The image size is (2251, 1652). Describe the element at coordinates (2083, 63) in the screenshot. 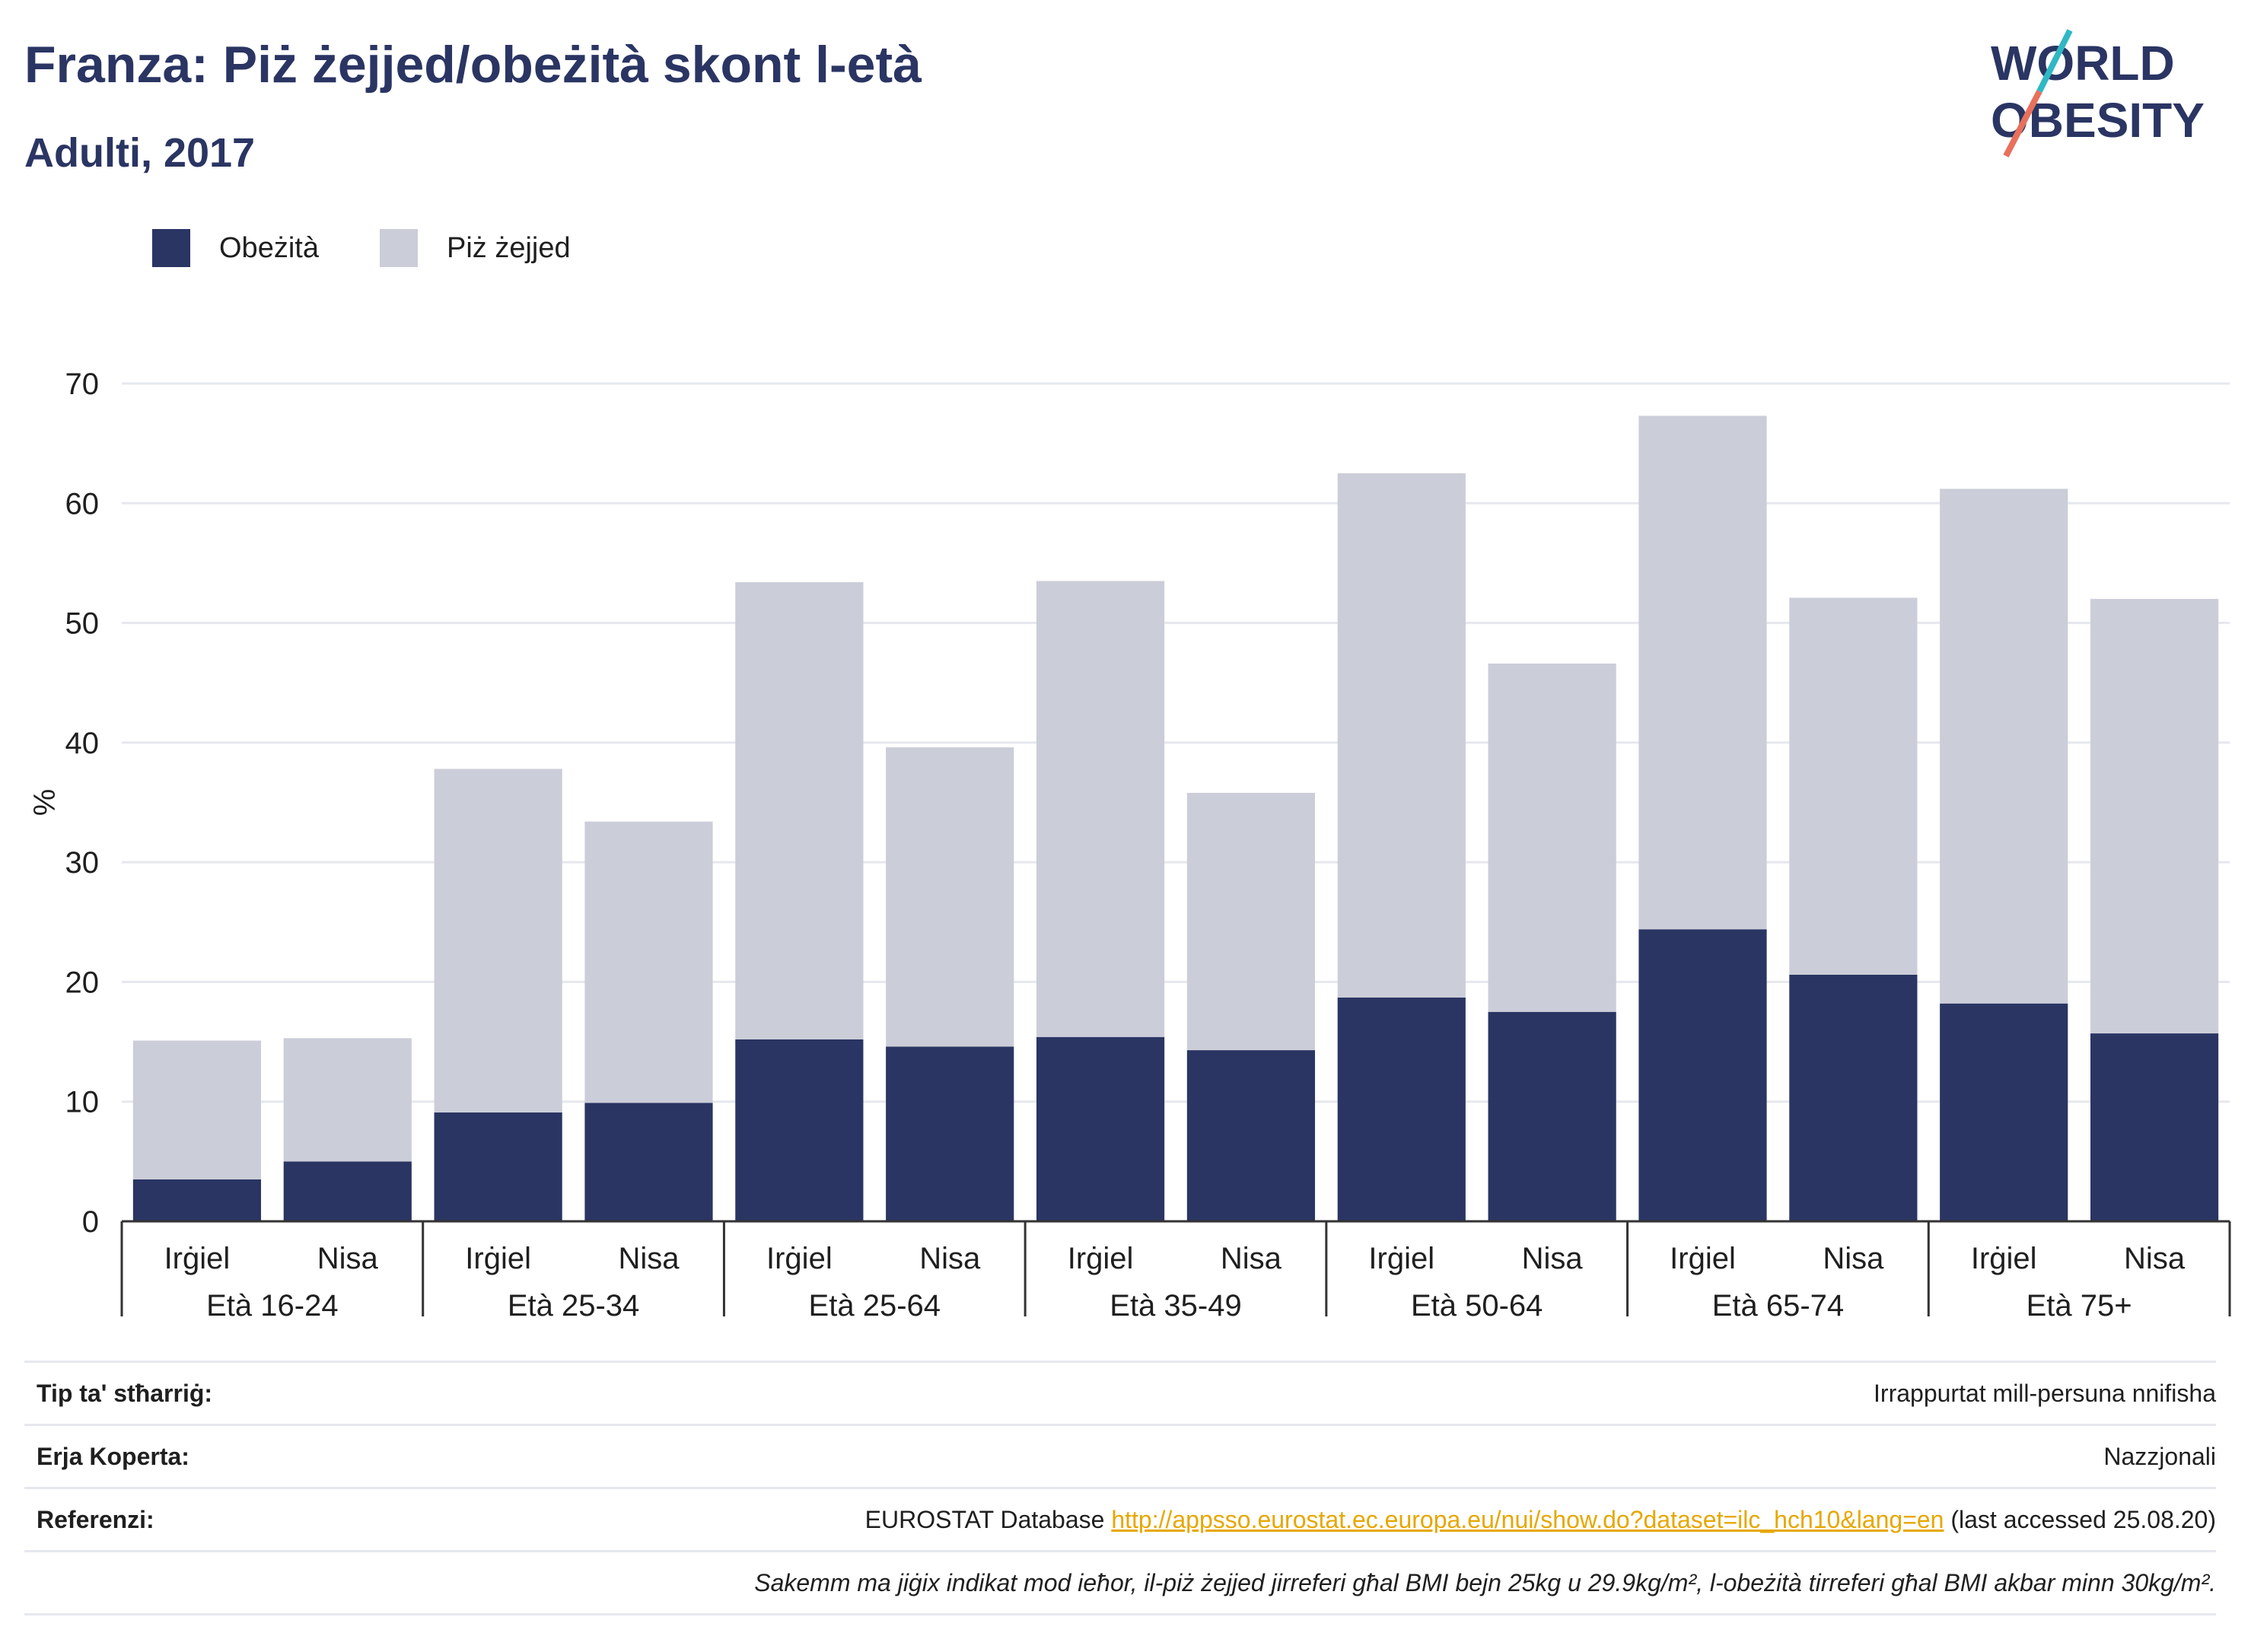

I see `logo-word-world: WORLD` at that location.